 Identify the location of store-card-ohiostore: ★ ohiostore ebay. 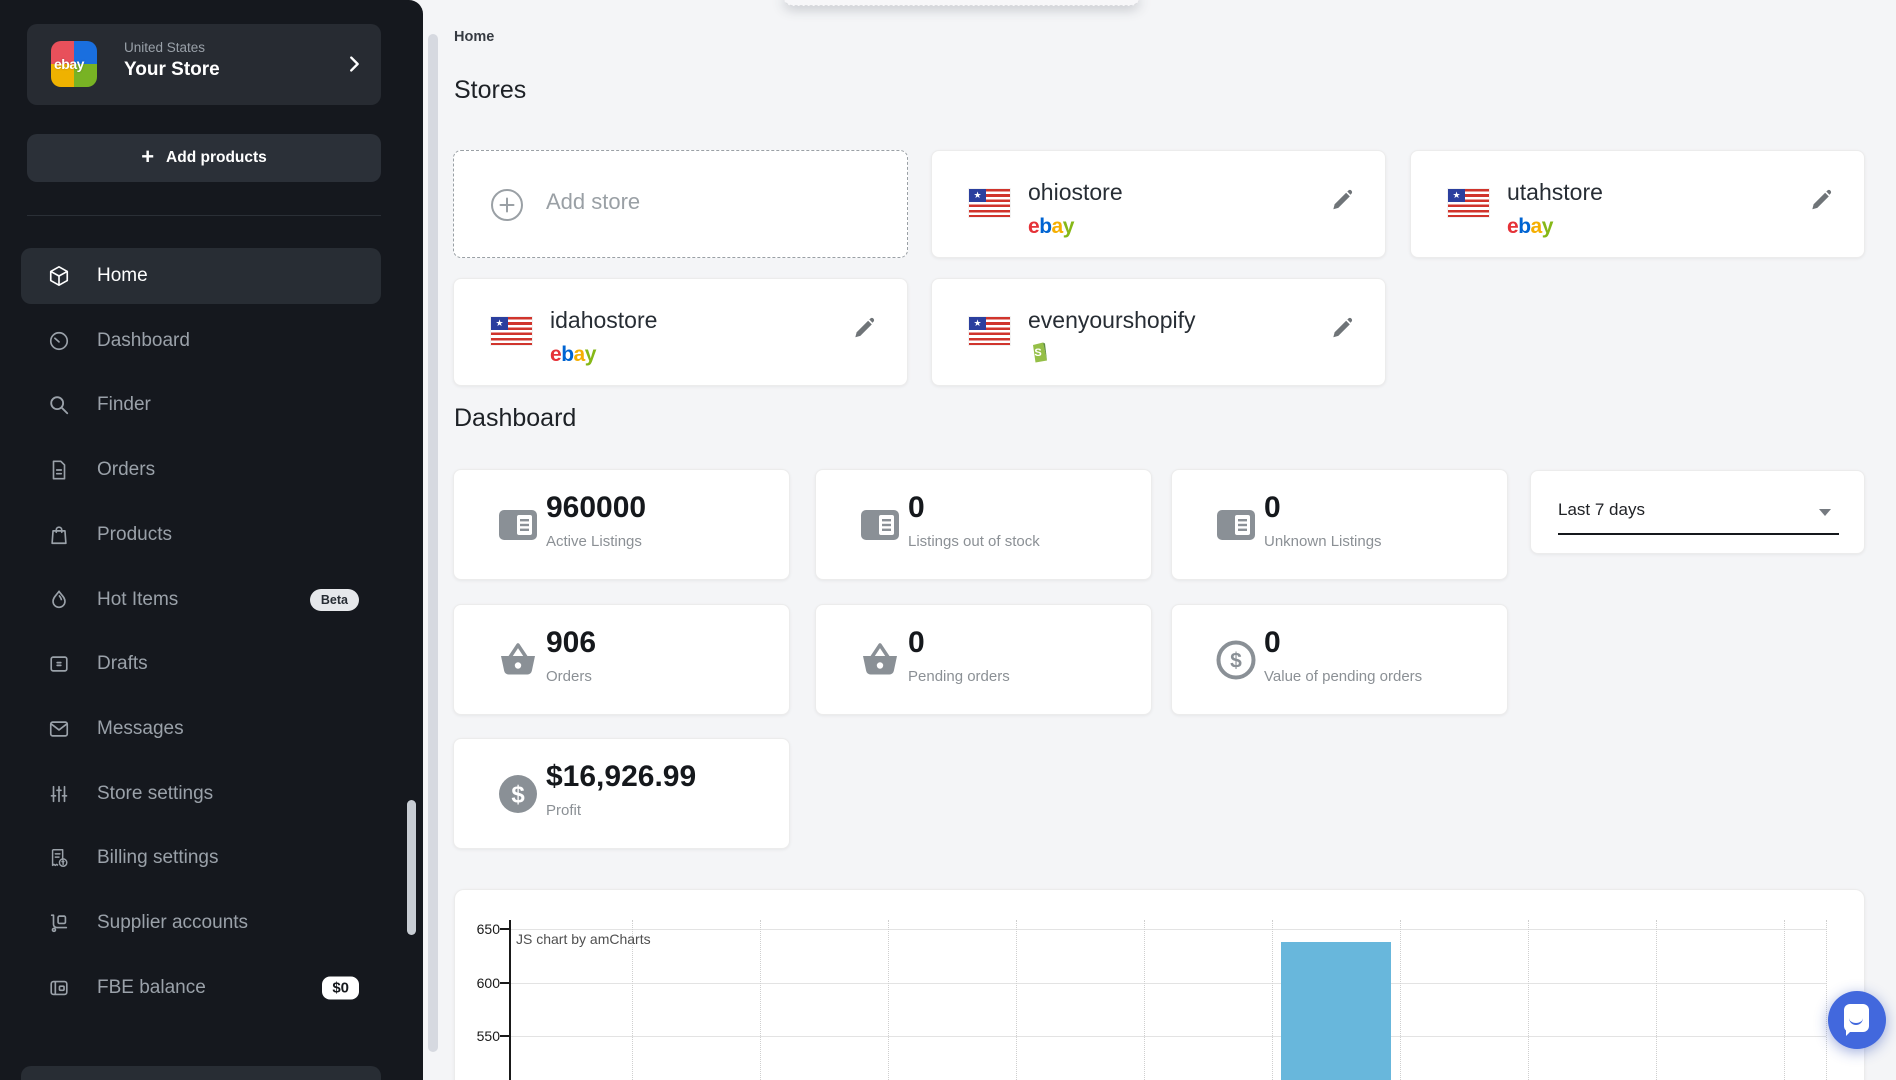
(1158, 204).